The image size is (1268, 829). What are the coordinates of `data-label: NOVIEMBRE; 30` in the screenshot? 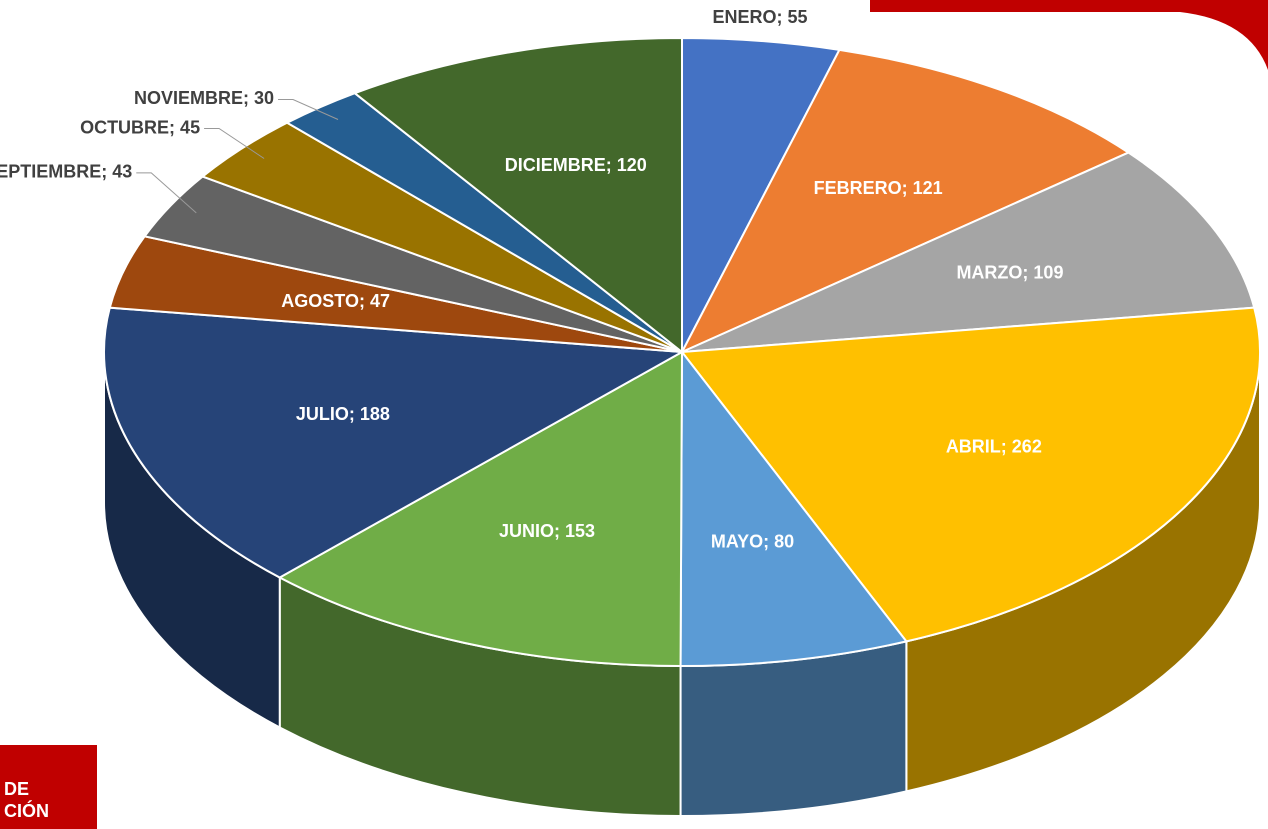 It's located at (204, 98).